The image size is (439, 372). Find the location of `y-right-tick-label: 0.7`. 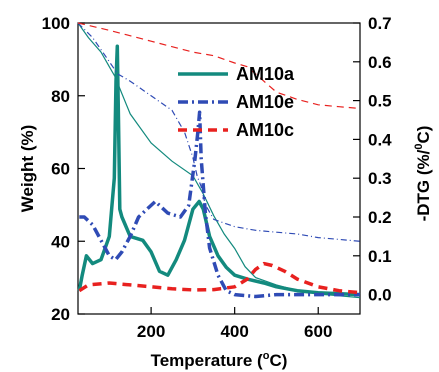

y-right-tick-label: 0.7 is located at coordinates (380, 23).